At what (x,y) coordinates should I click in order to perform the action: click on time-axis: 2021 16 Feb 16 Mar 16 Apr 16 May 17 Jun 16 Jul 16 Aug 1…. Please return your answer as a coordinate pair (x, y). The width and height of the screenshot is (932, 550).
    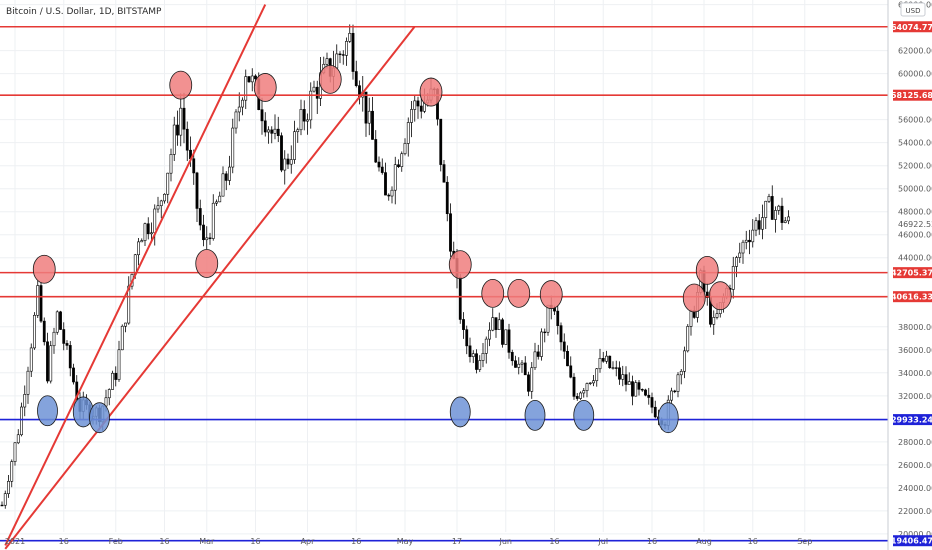
    Looking at the image, I should click on (408, 541).